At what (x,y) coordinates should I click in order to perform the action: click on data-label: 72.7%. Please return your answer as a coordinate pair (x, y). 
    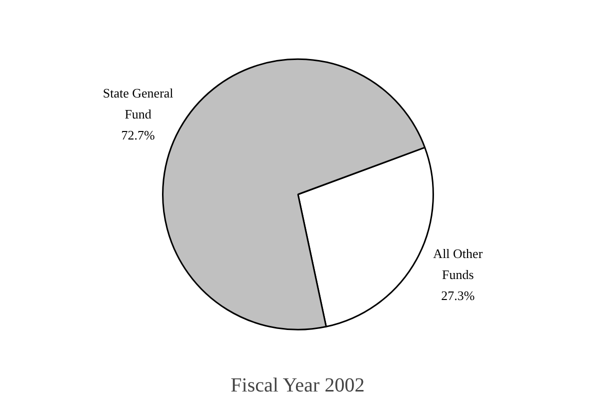
    Looking at the image, I should click on (138, 135).